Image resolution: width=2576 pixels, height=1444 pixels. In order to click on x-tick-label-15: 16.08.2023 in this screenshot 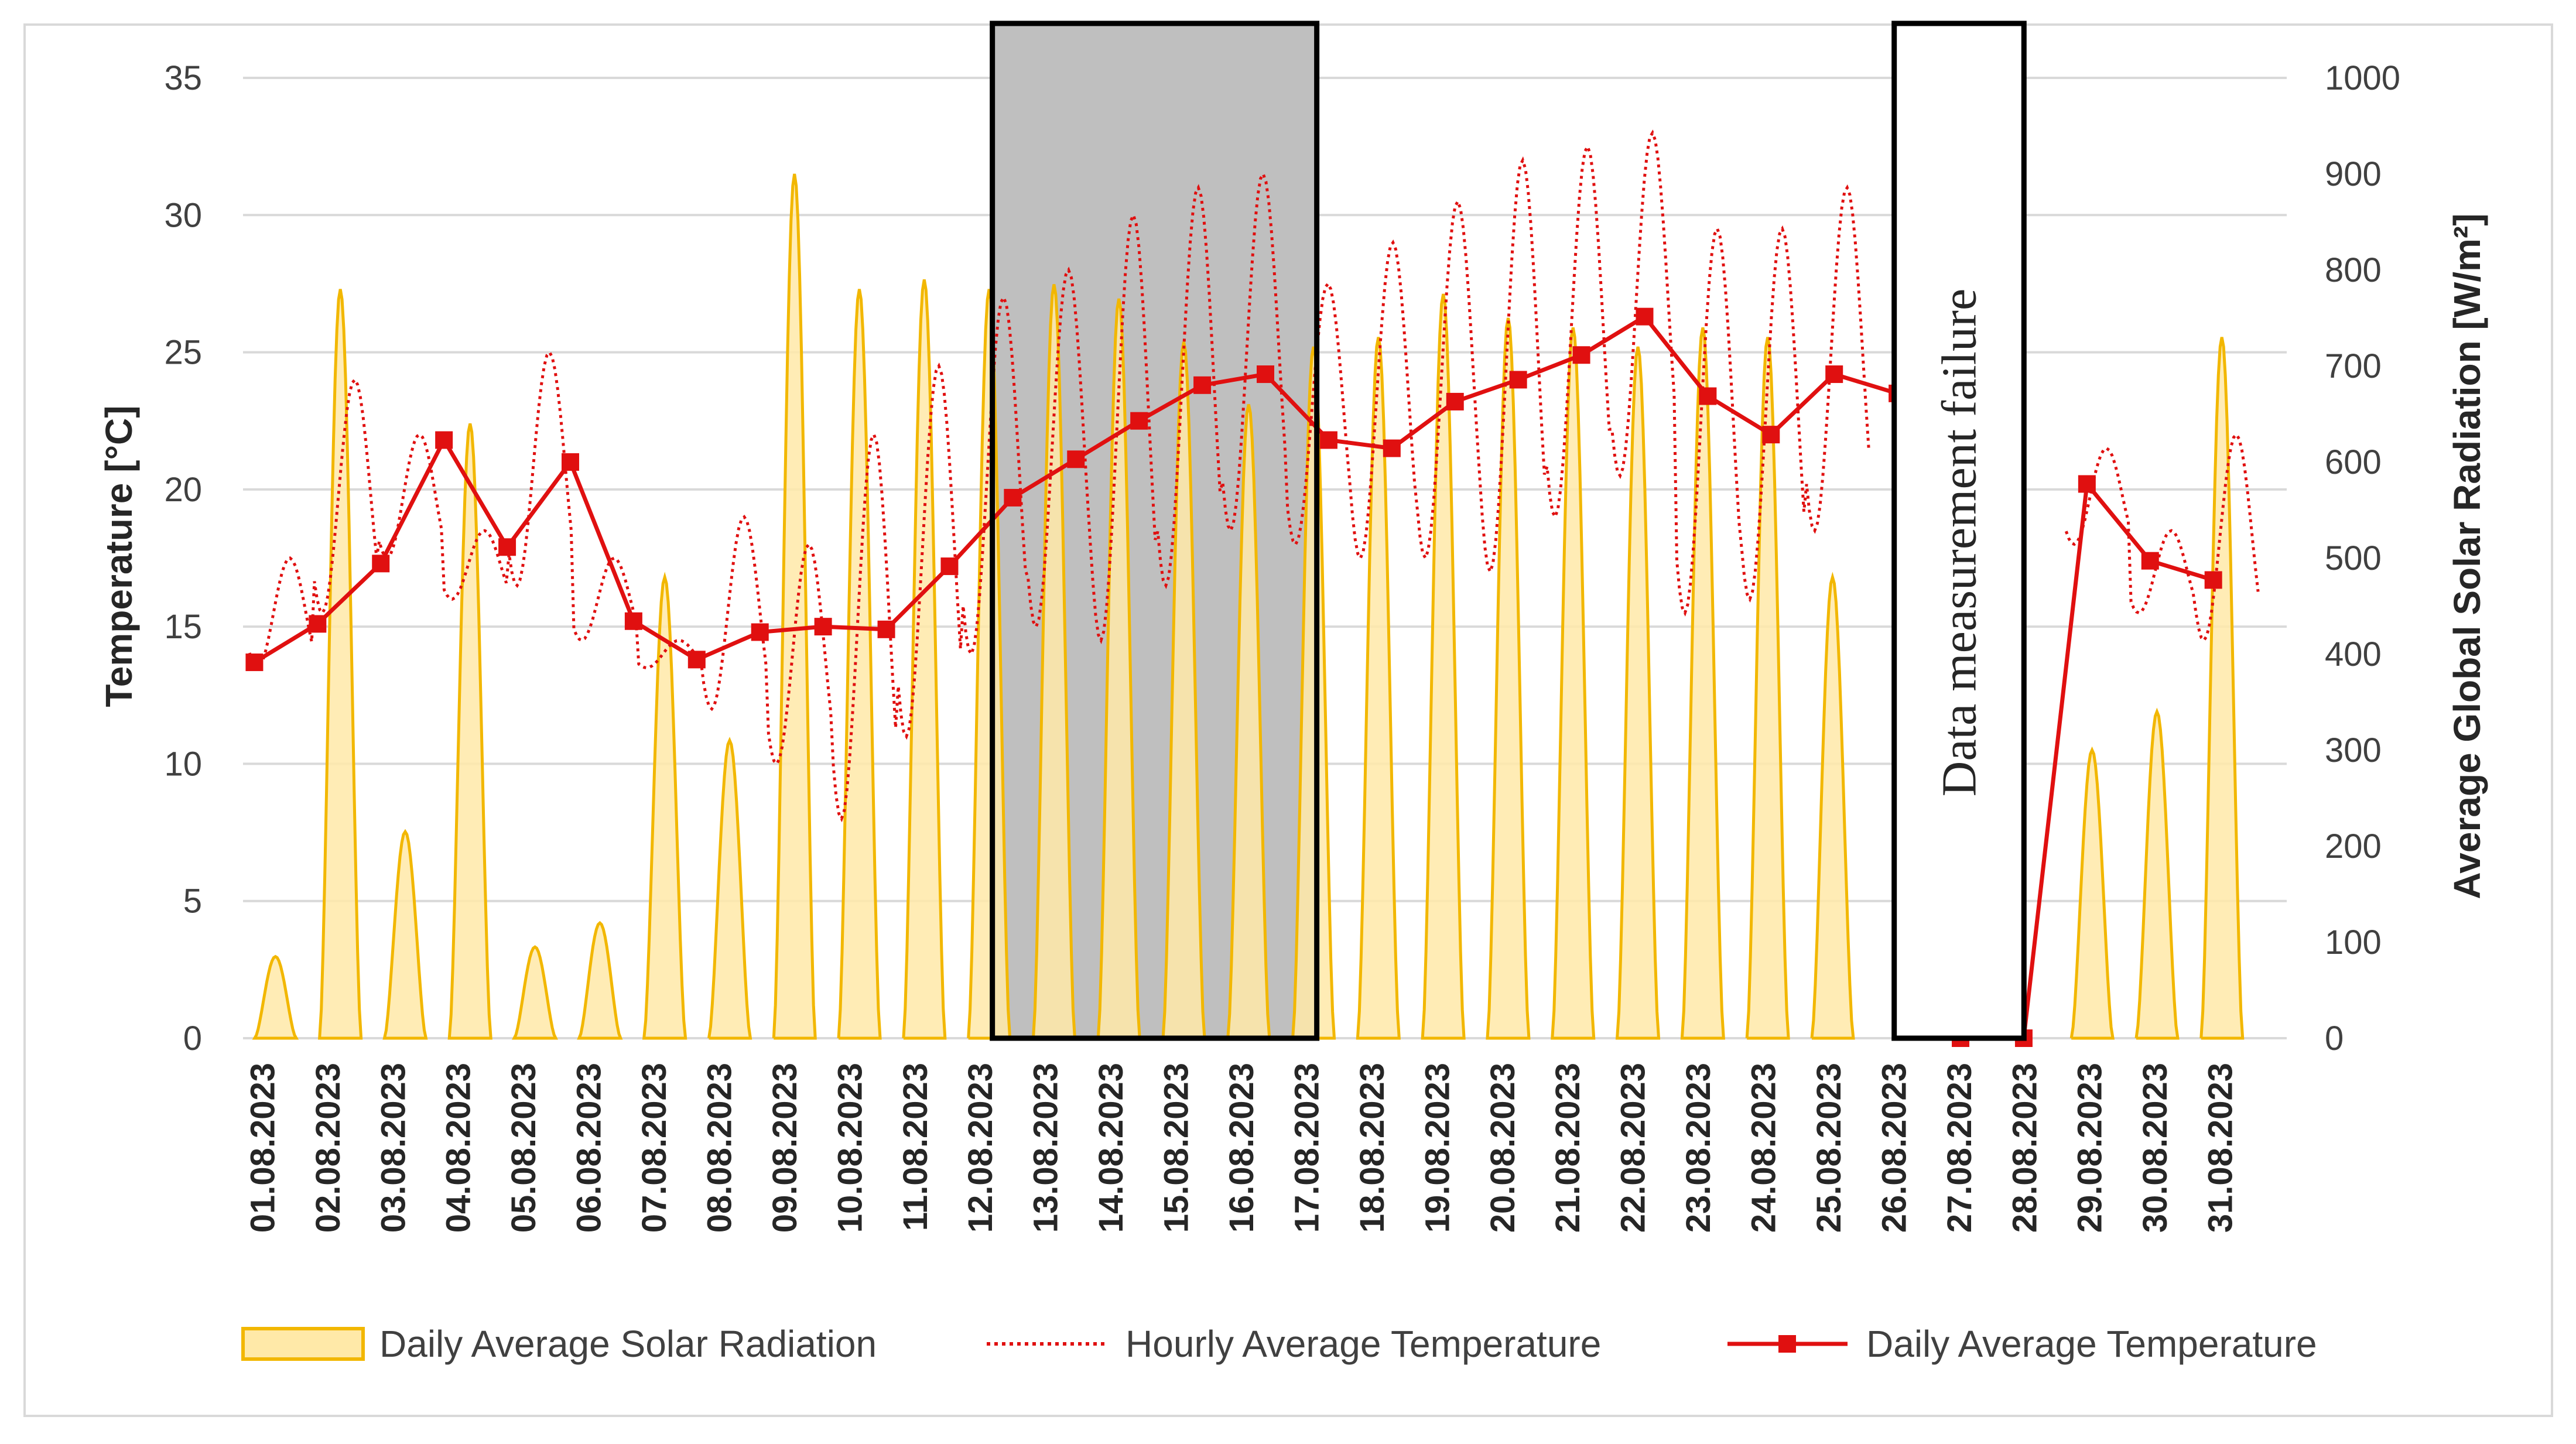, I will do `click(1242, 1148)`.